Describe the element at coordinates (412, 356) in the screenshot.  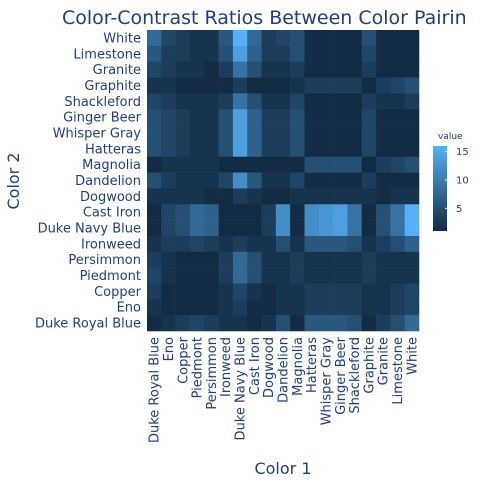
I see `x-tick-label: White` at that location.